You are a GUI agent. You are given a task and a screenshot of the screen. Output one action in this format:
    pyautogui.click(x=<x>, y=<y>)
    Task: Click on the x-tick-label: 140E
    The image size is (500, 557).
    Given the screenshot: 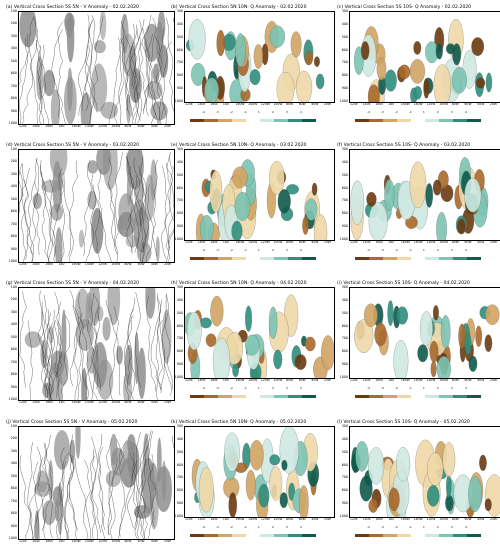 What is the action you would take?
    pyautogui.click(x=36, y=541)
    